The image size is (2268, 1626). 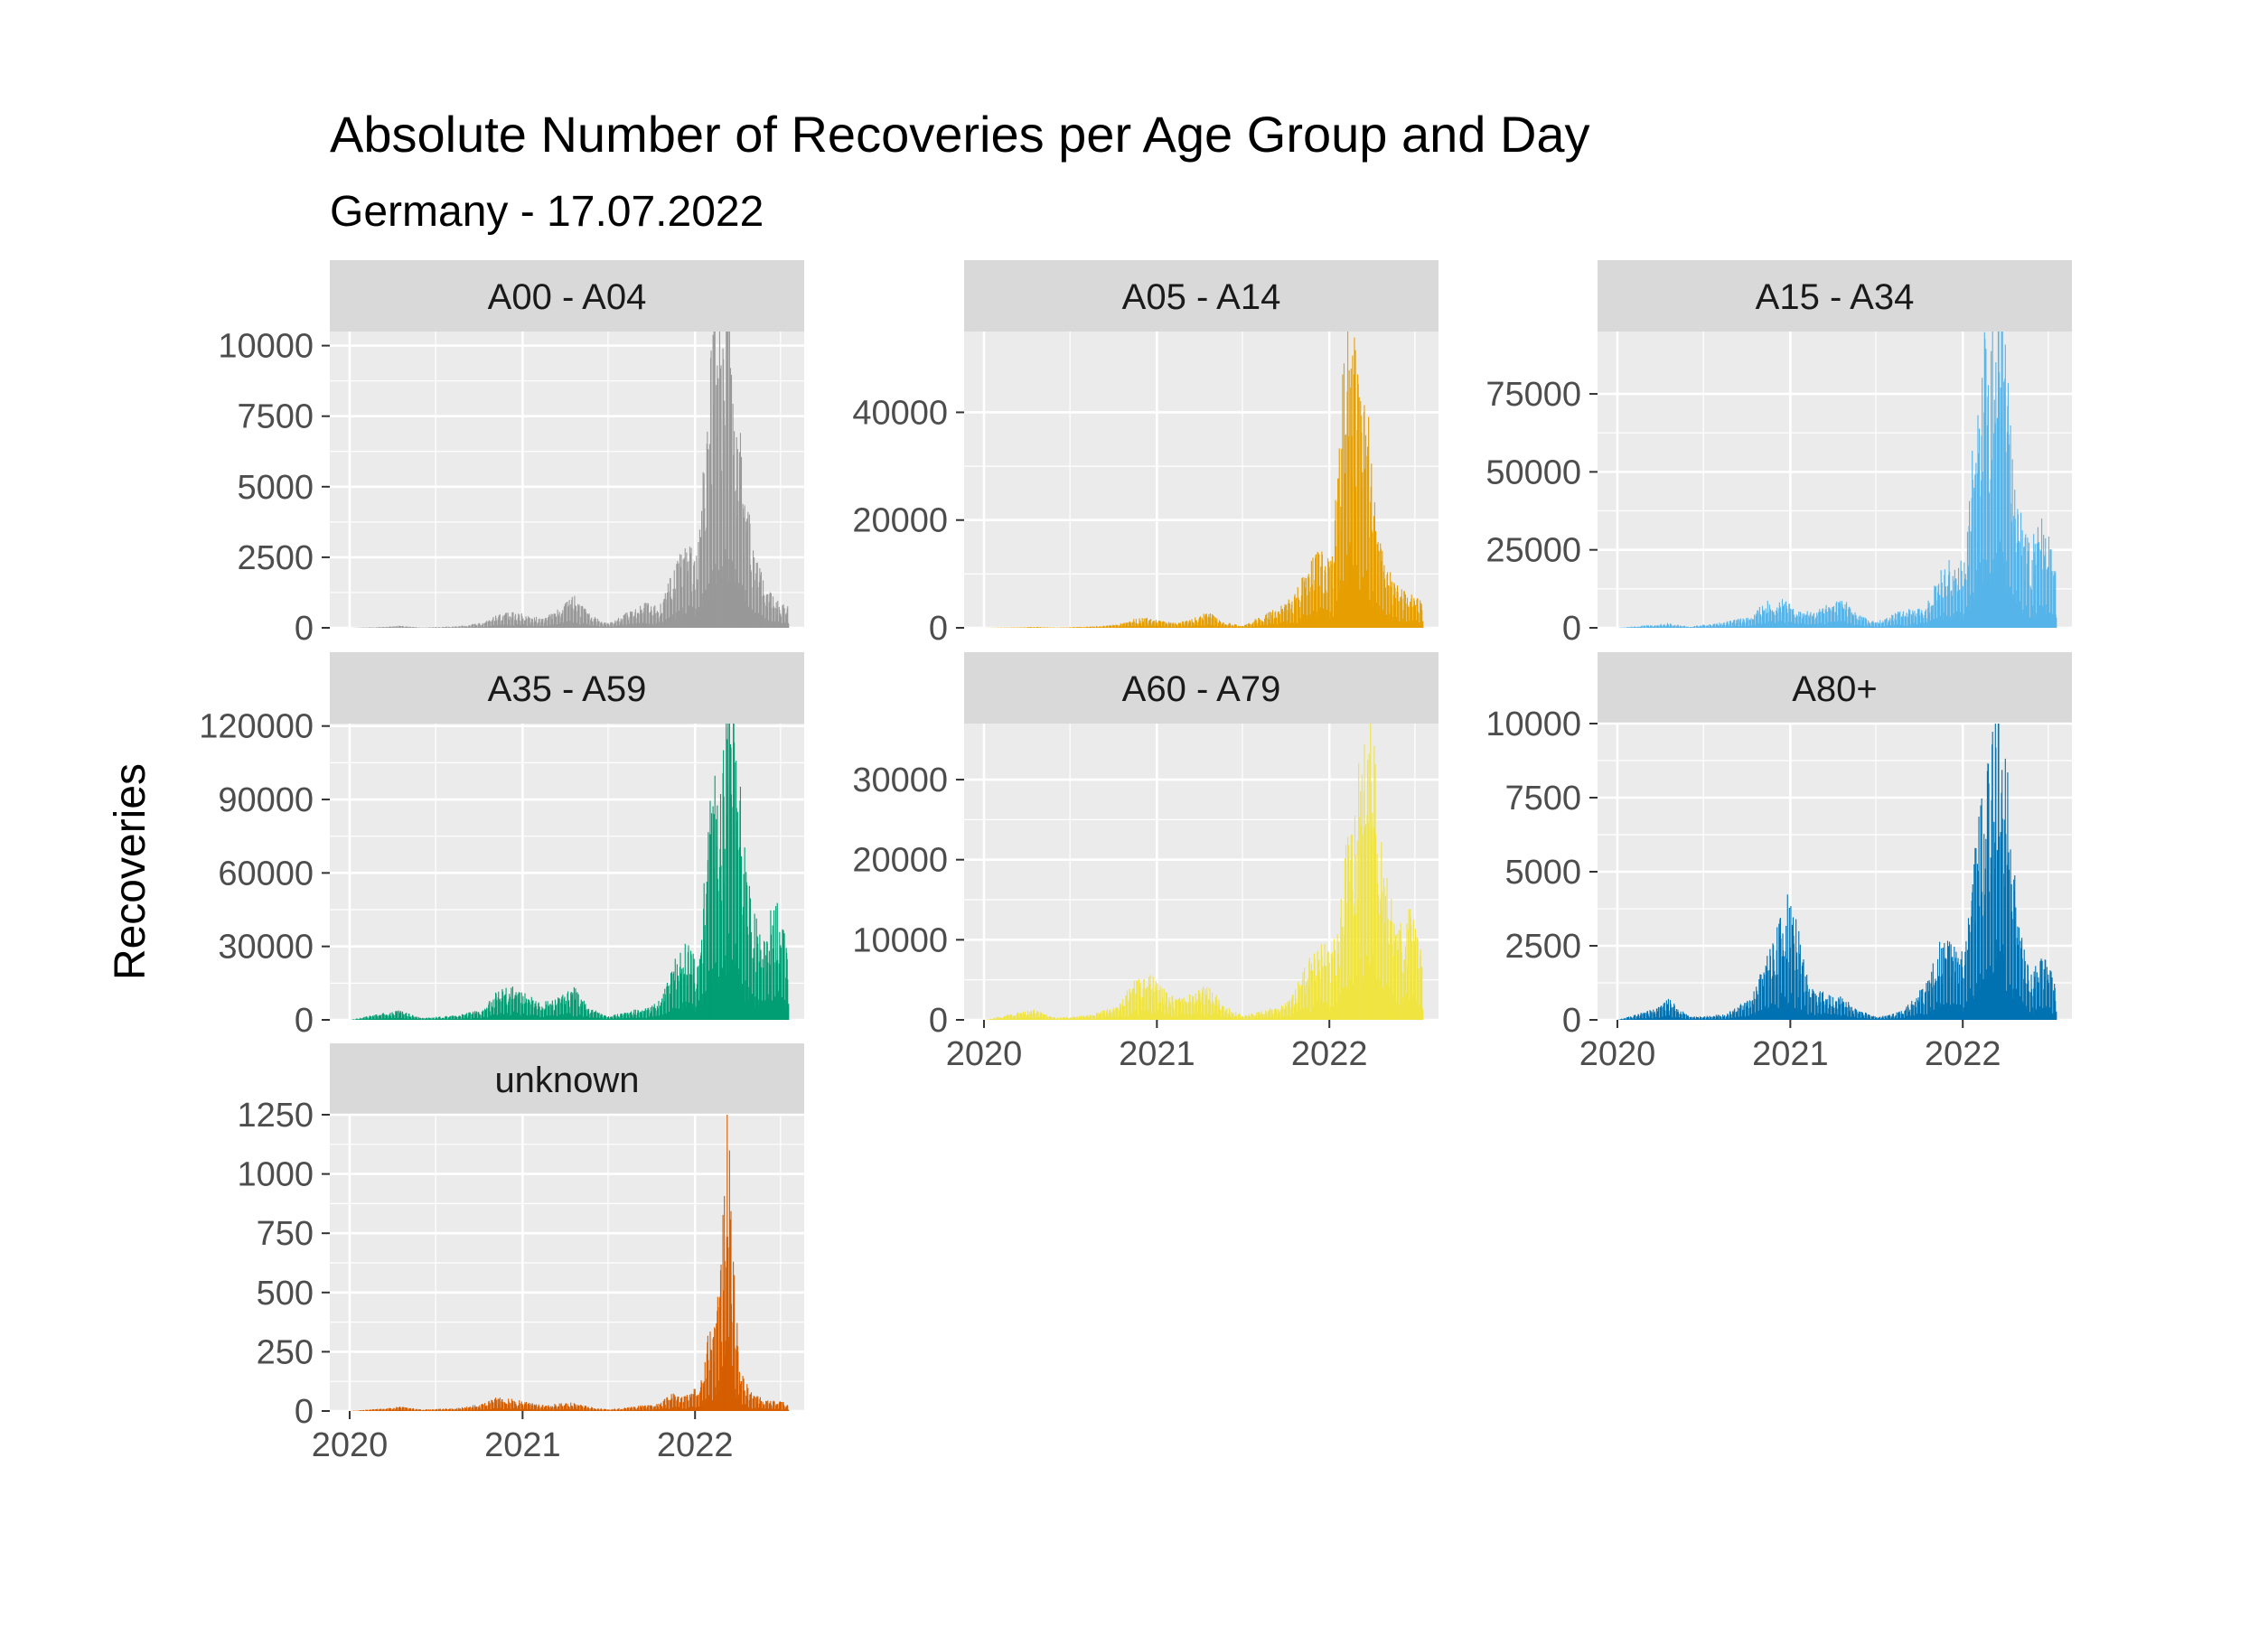 What do you see at coordinates (1837, 480) in the screenshot?
I see `series-bars` at bounding box center [1837, 480].